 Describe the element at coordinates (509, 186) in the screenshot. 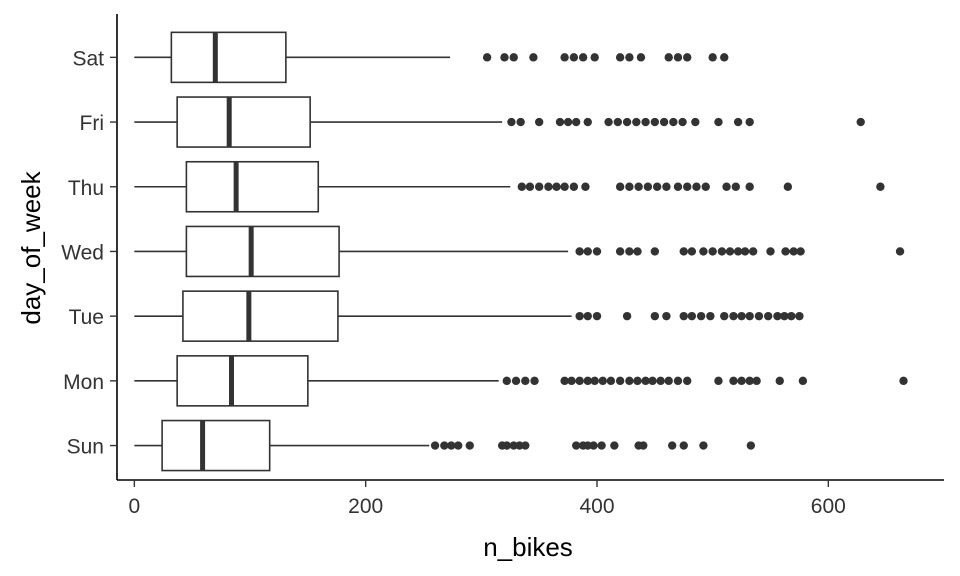

I see `box-thu` at that location.